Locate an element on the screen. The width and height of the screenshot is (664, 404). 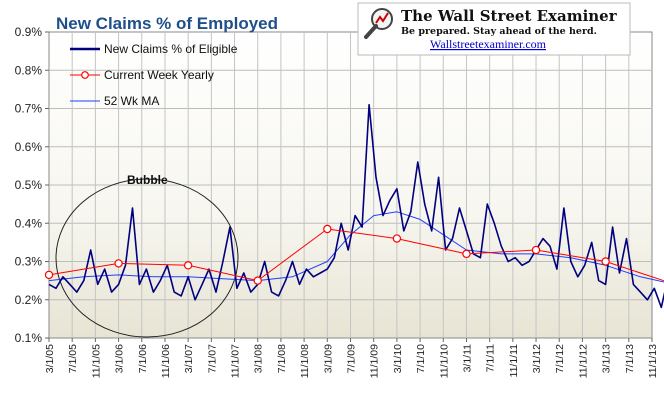
x-tick-label: 3/1/11 is located at coordinates (467, 358).